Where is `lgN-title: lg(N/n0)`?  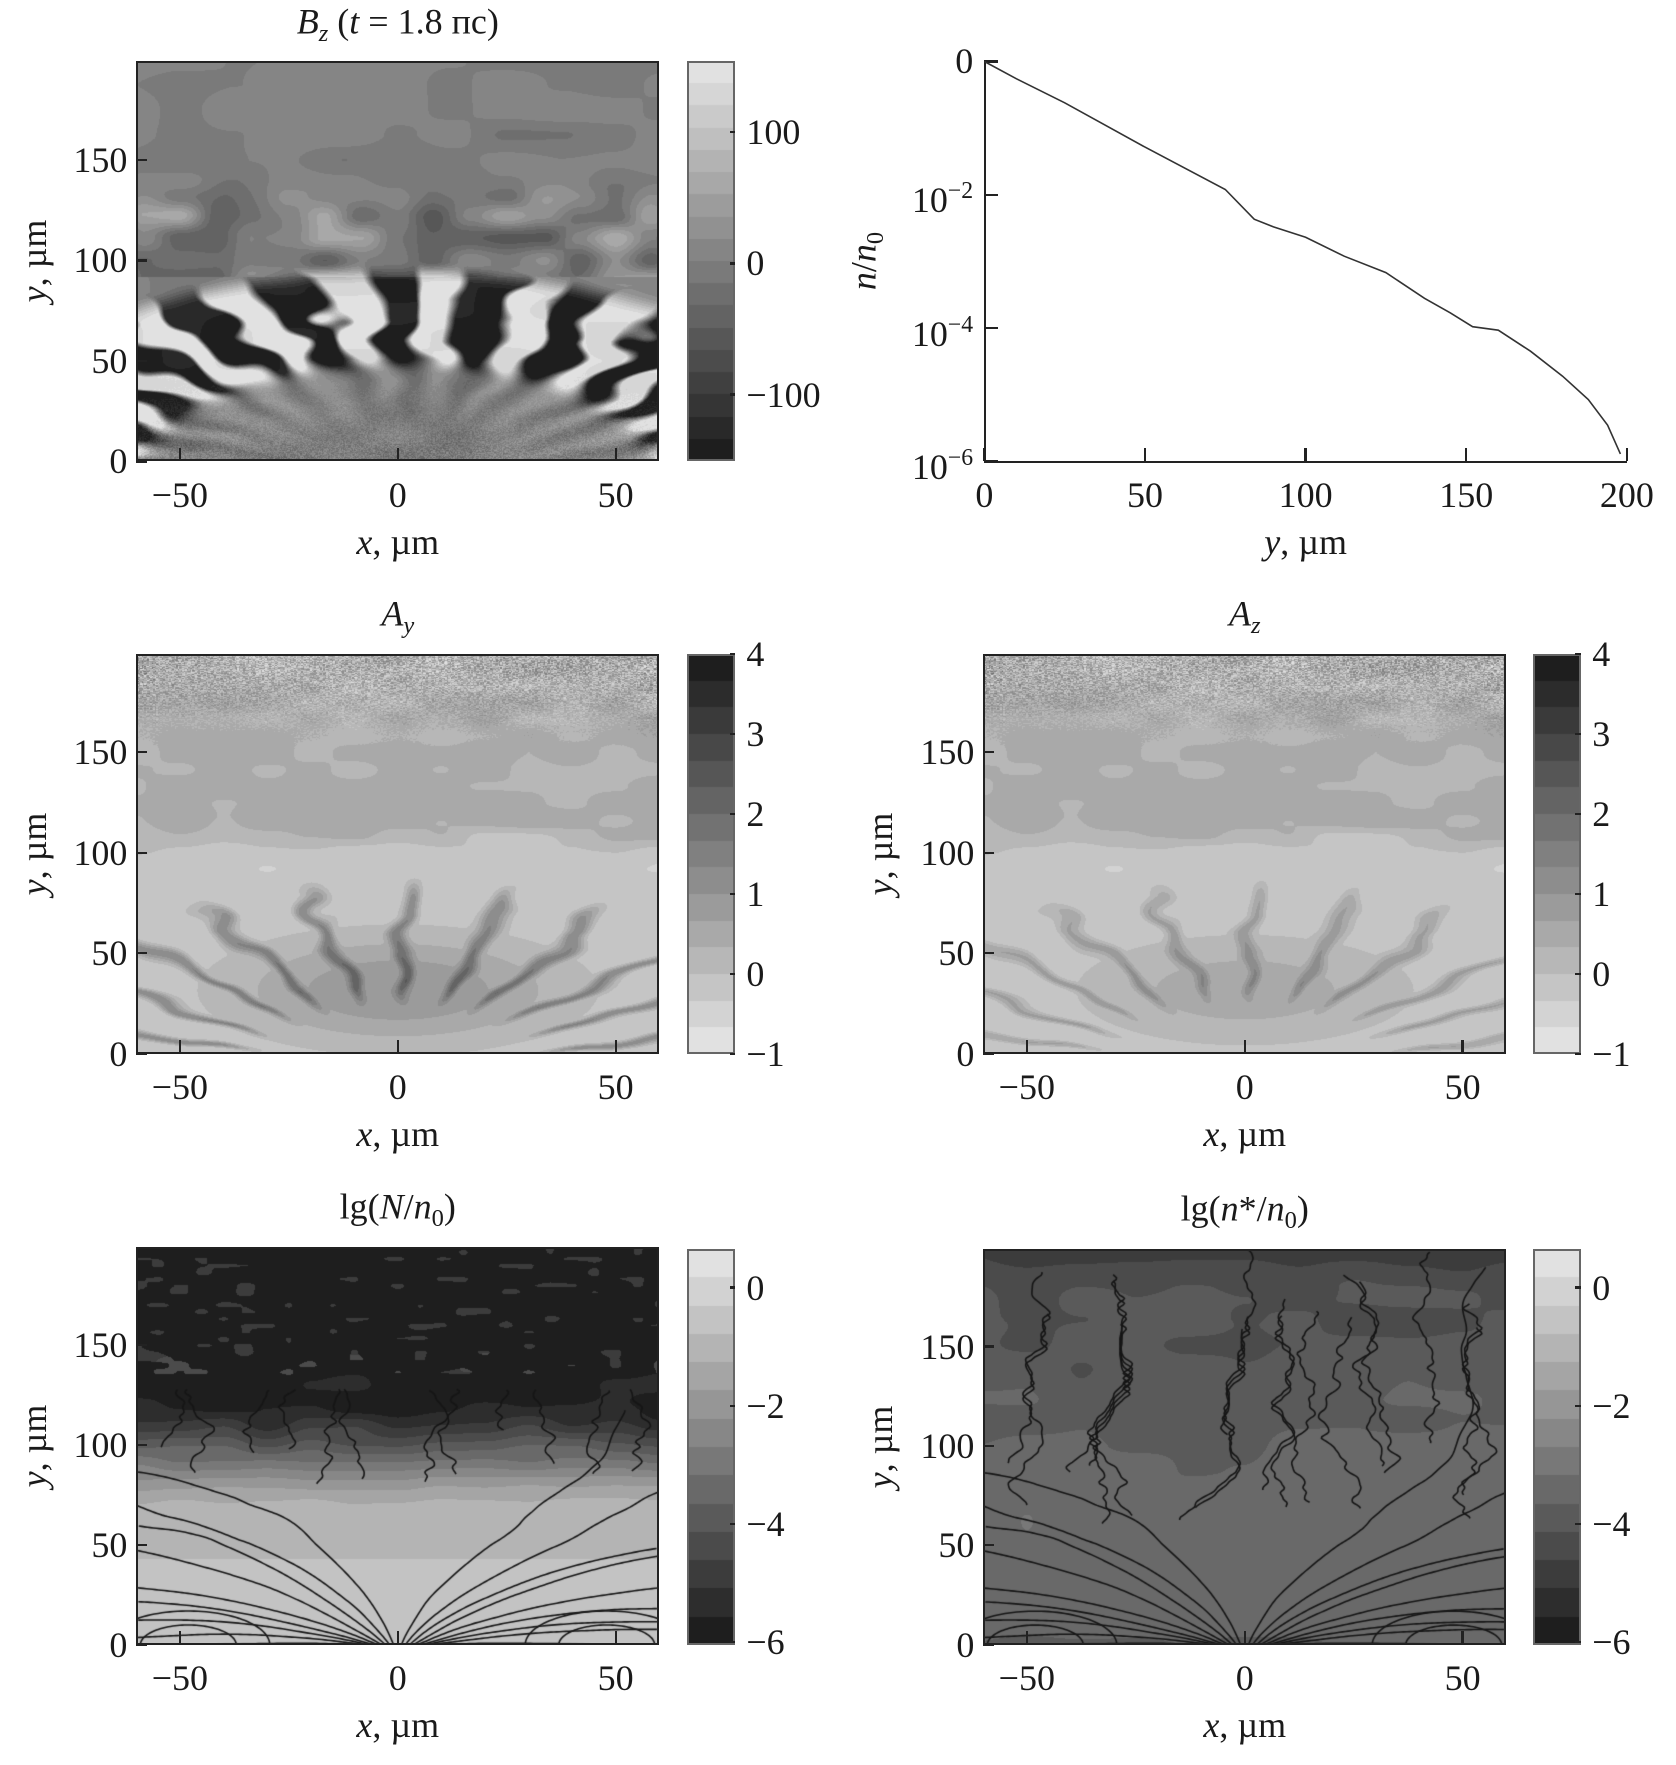
lgN-title: lg(N/n0) is located at coordinates (398, 1209).